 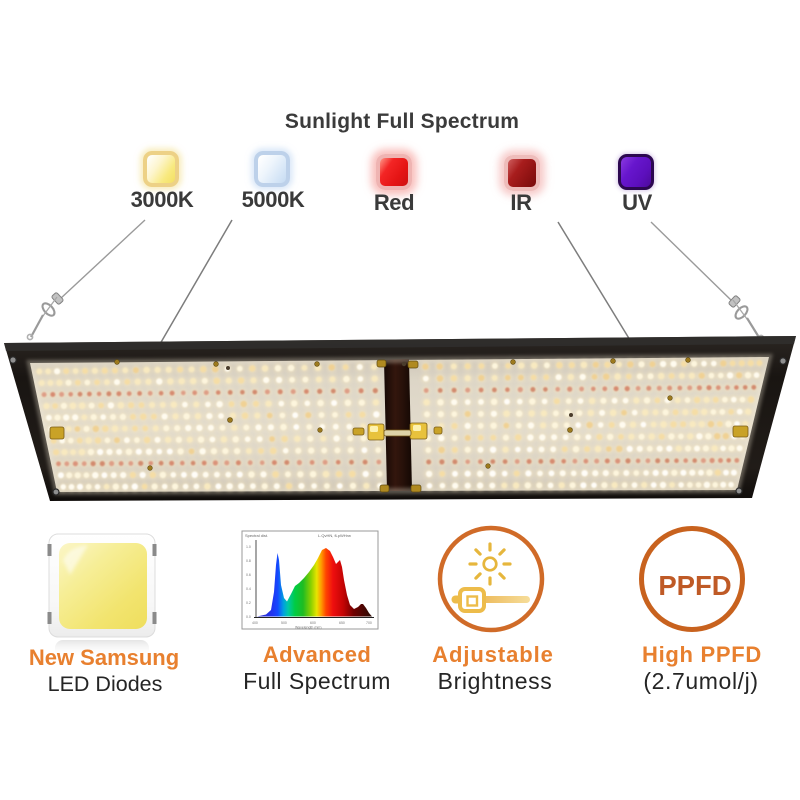 I want to click on svg-text: 0.4, so click(x=248, y=589).